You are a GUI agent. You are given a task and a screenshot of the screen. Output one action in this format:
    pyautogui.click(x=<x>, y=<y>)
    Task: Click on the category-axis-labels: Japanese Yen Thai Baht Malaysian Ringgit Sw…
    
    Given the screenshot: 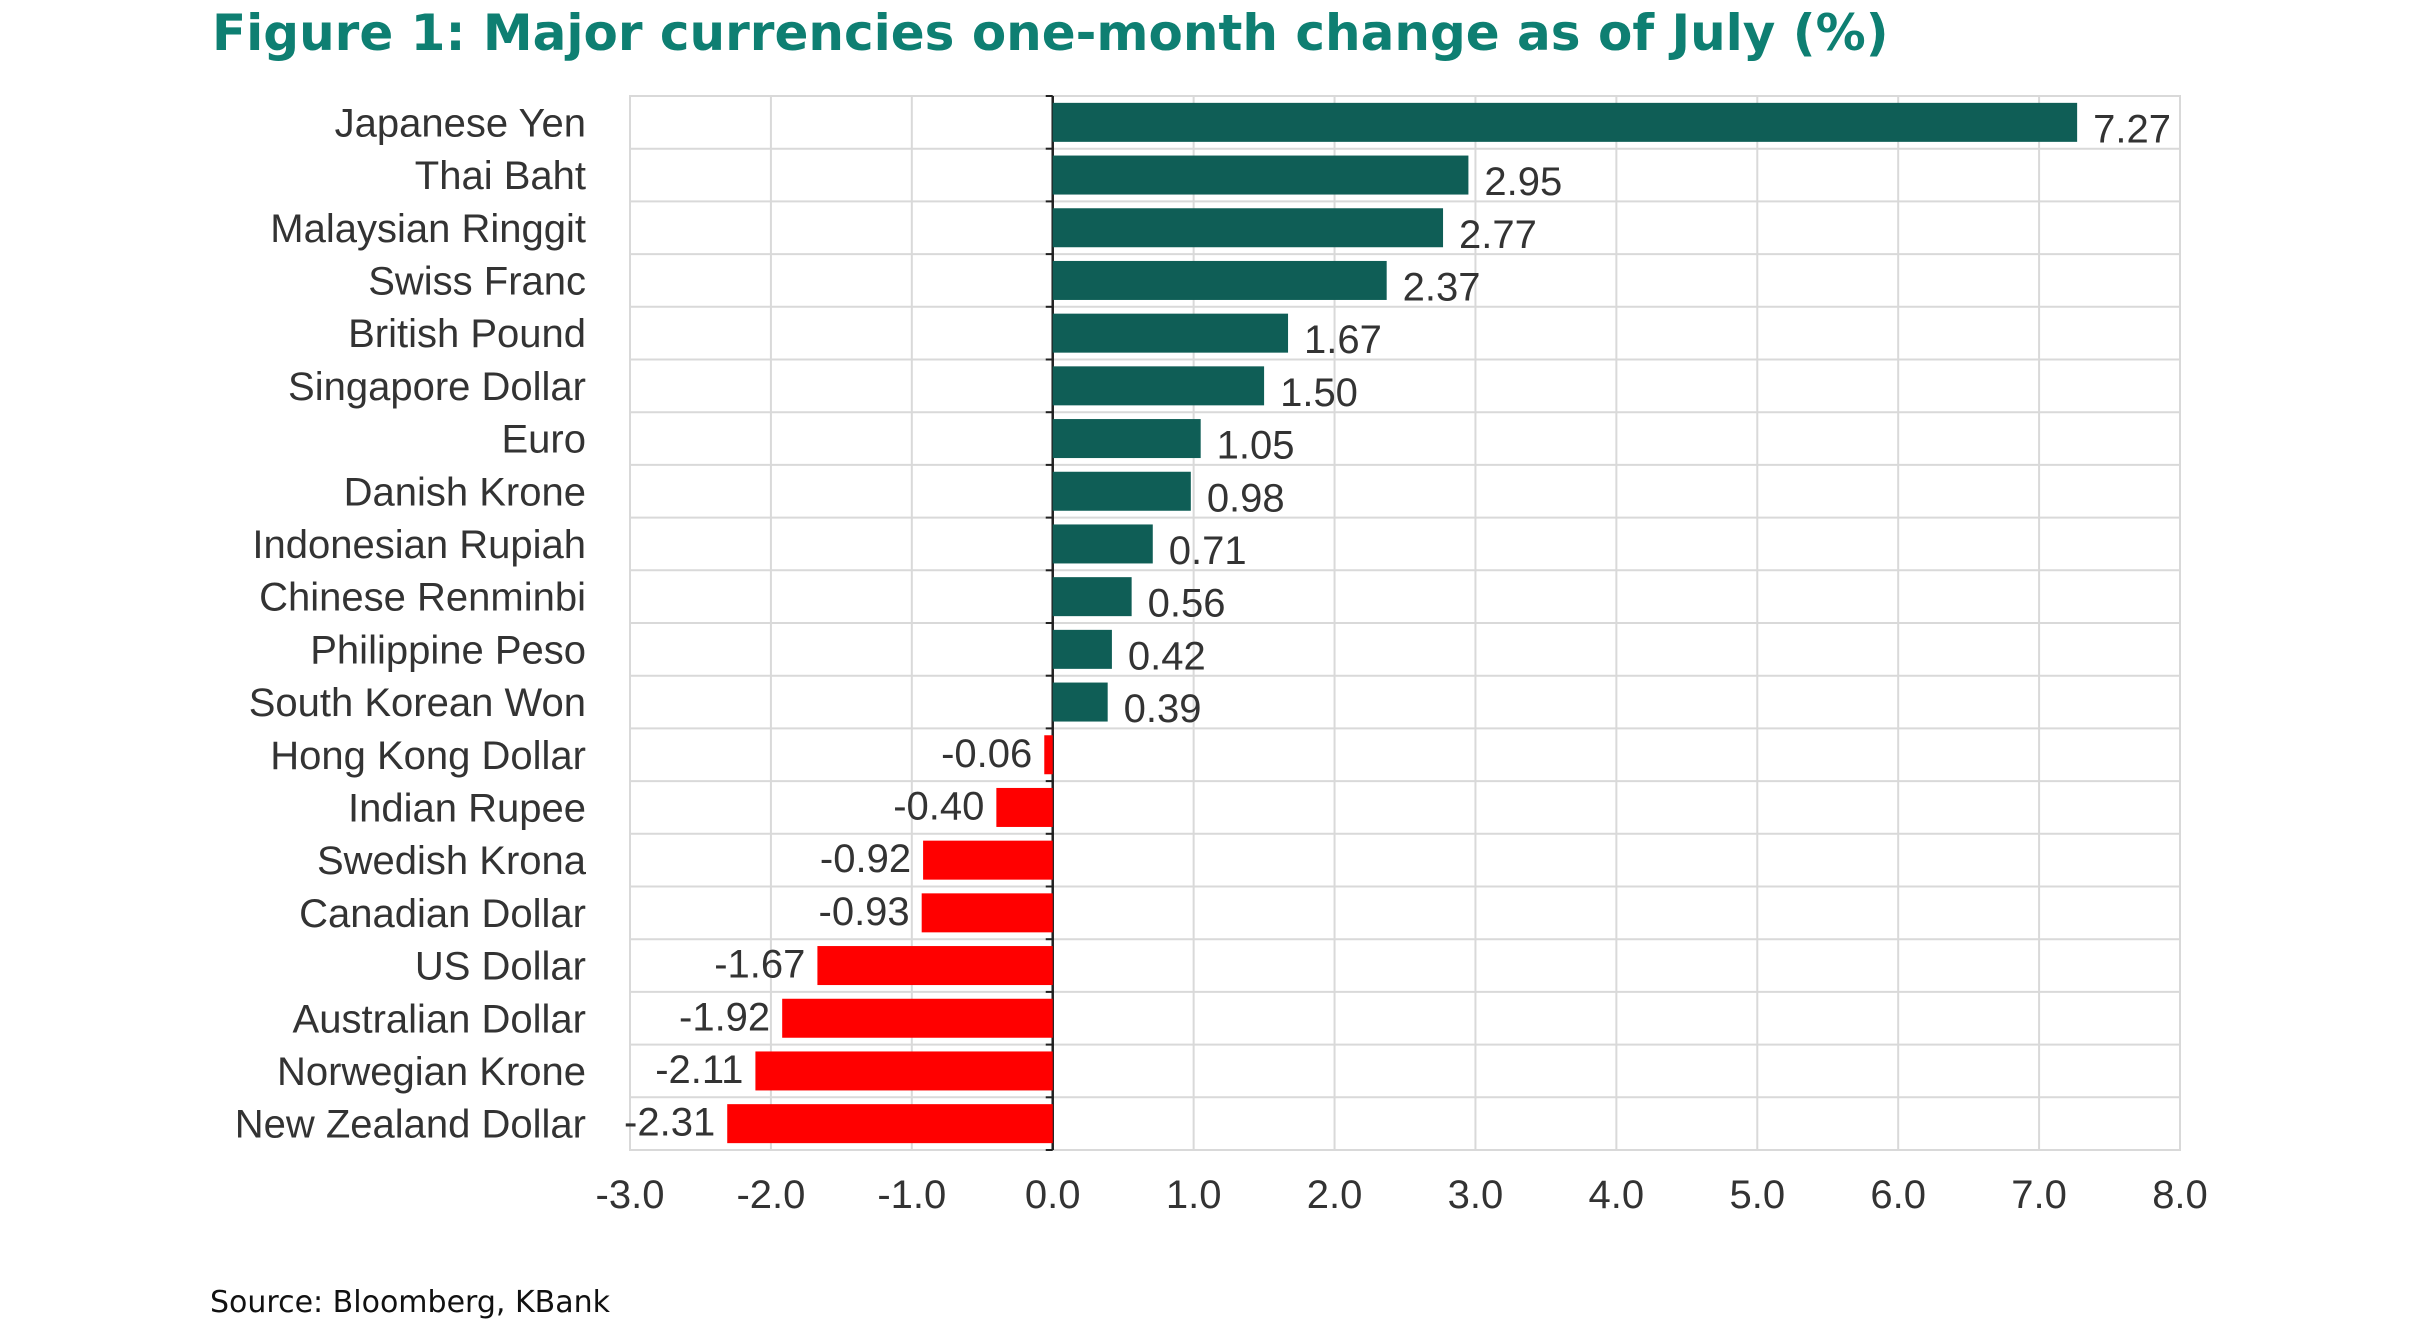 What is the action you would take?
    pyautogui.click(x=411, y=623)
    